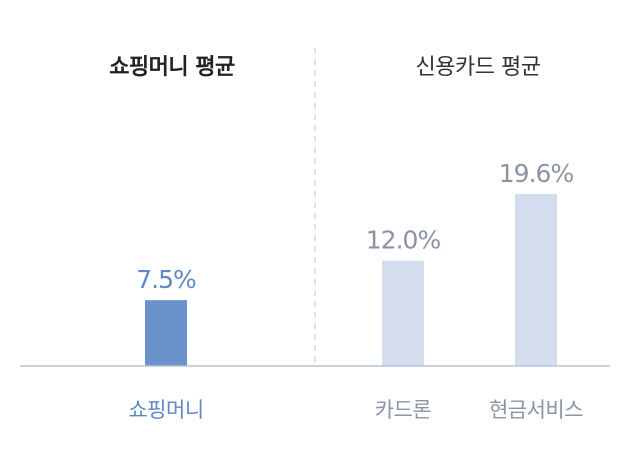  I want to click on bar-cash-service, so click(536, 280).